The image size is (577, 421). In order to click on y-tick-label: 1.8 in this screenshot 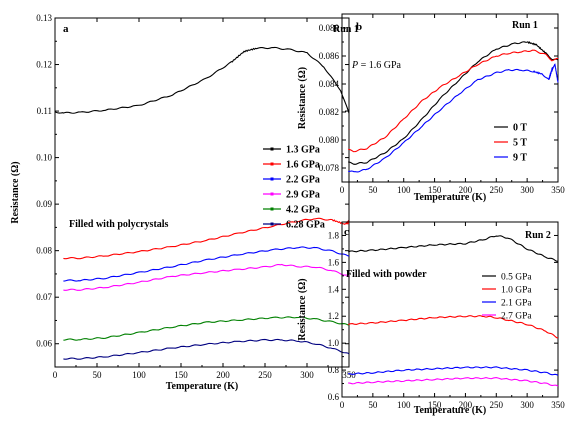, I will do `click(334, 235)`.